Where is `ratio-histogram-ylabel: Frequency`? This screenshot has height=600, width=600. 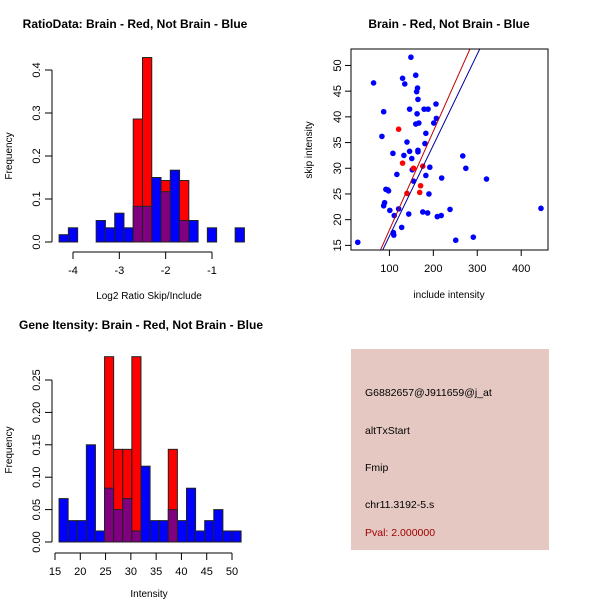
ratio-histogram-ylabel: Frequency is located at coordinates (9, 155).